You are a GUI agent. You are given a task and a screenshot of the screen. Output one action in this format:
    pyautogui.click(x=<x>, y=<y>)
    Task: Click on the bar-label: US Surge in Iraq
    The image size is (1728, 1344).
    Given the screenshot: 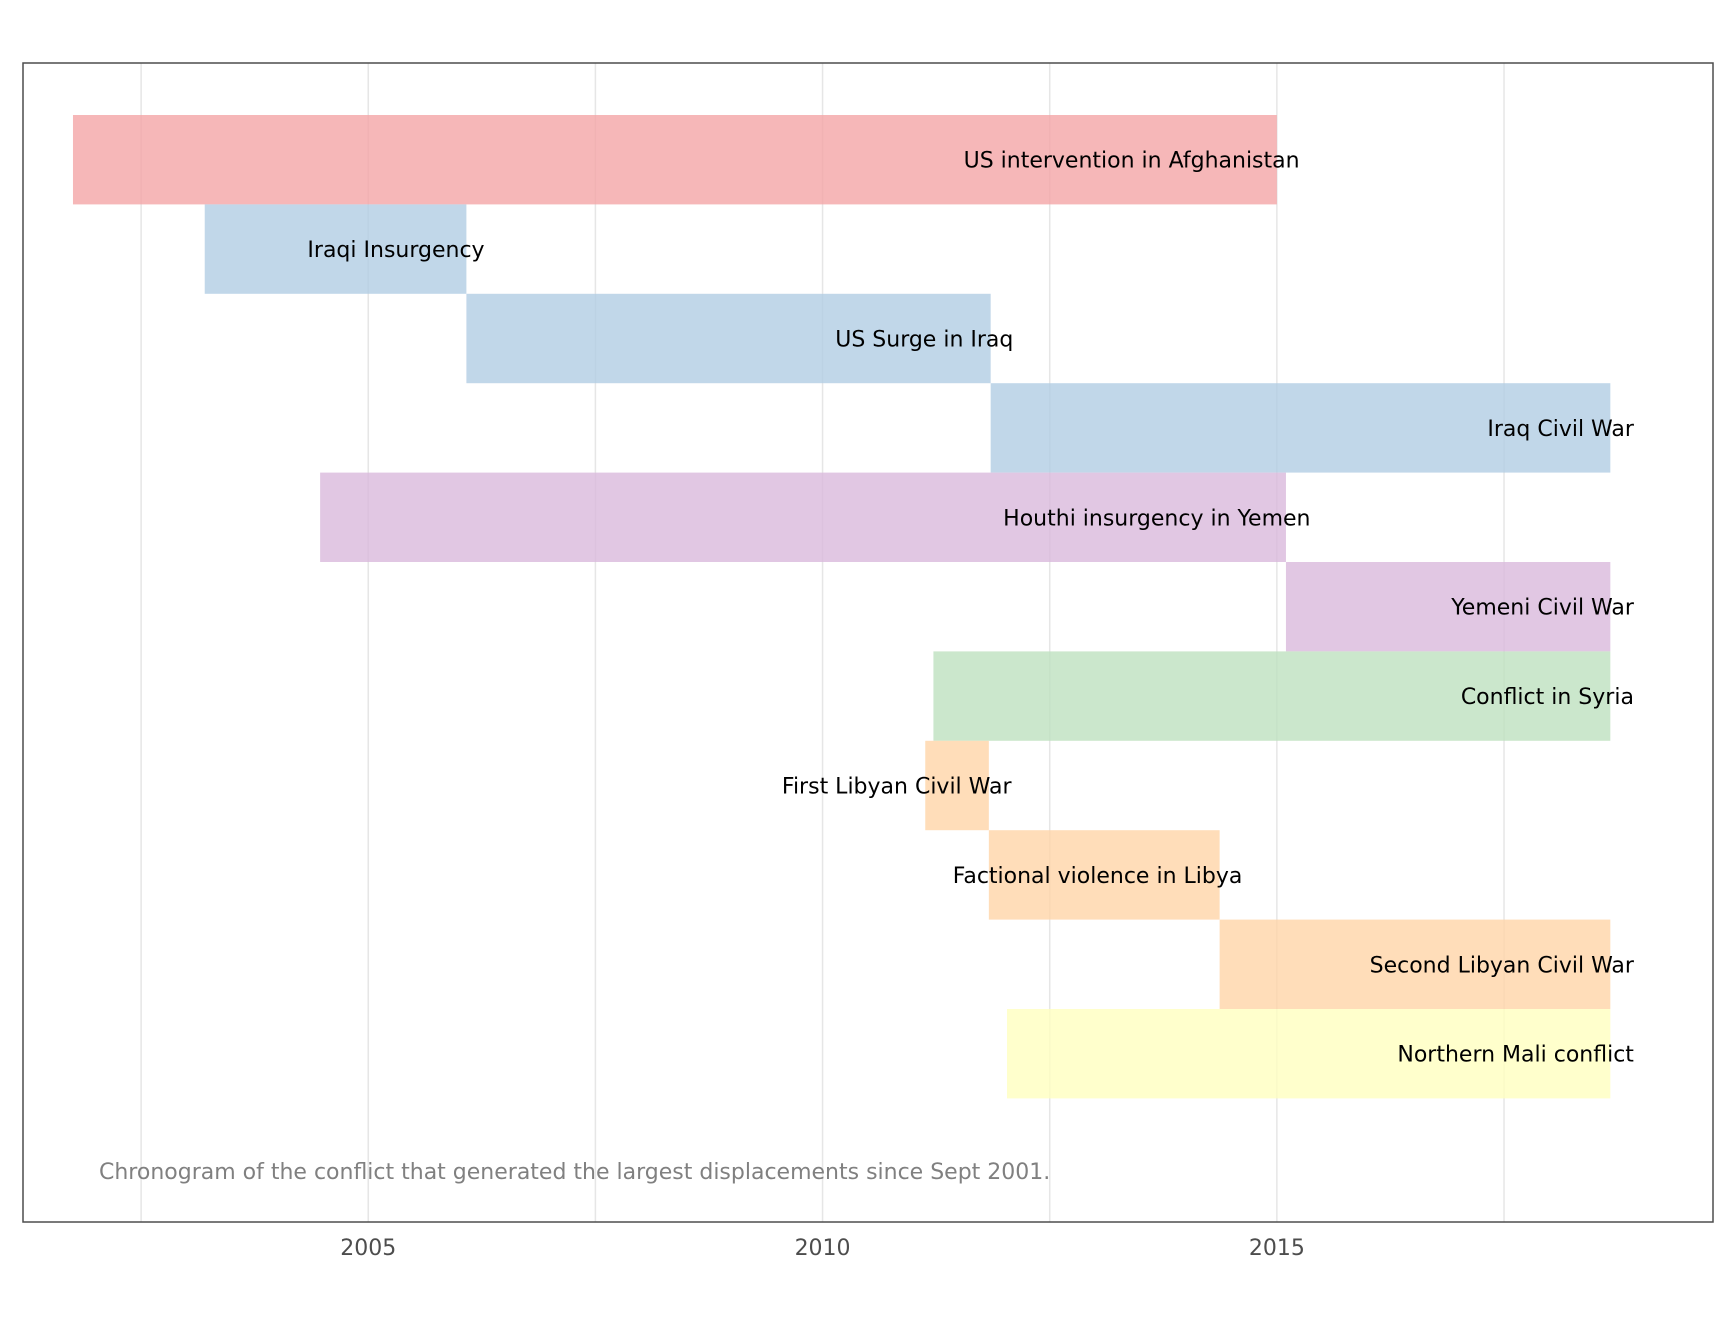 What is the action you would take?
    pyautogui.click(x=924, y=340)
    